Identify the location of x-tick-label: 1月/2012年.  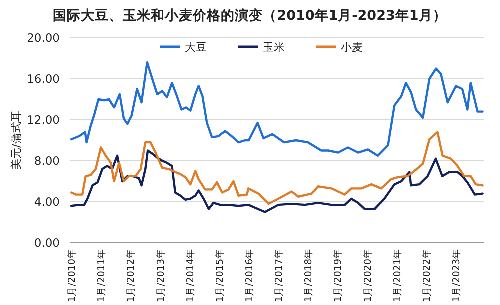
(131, 275).